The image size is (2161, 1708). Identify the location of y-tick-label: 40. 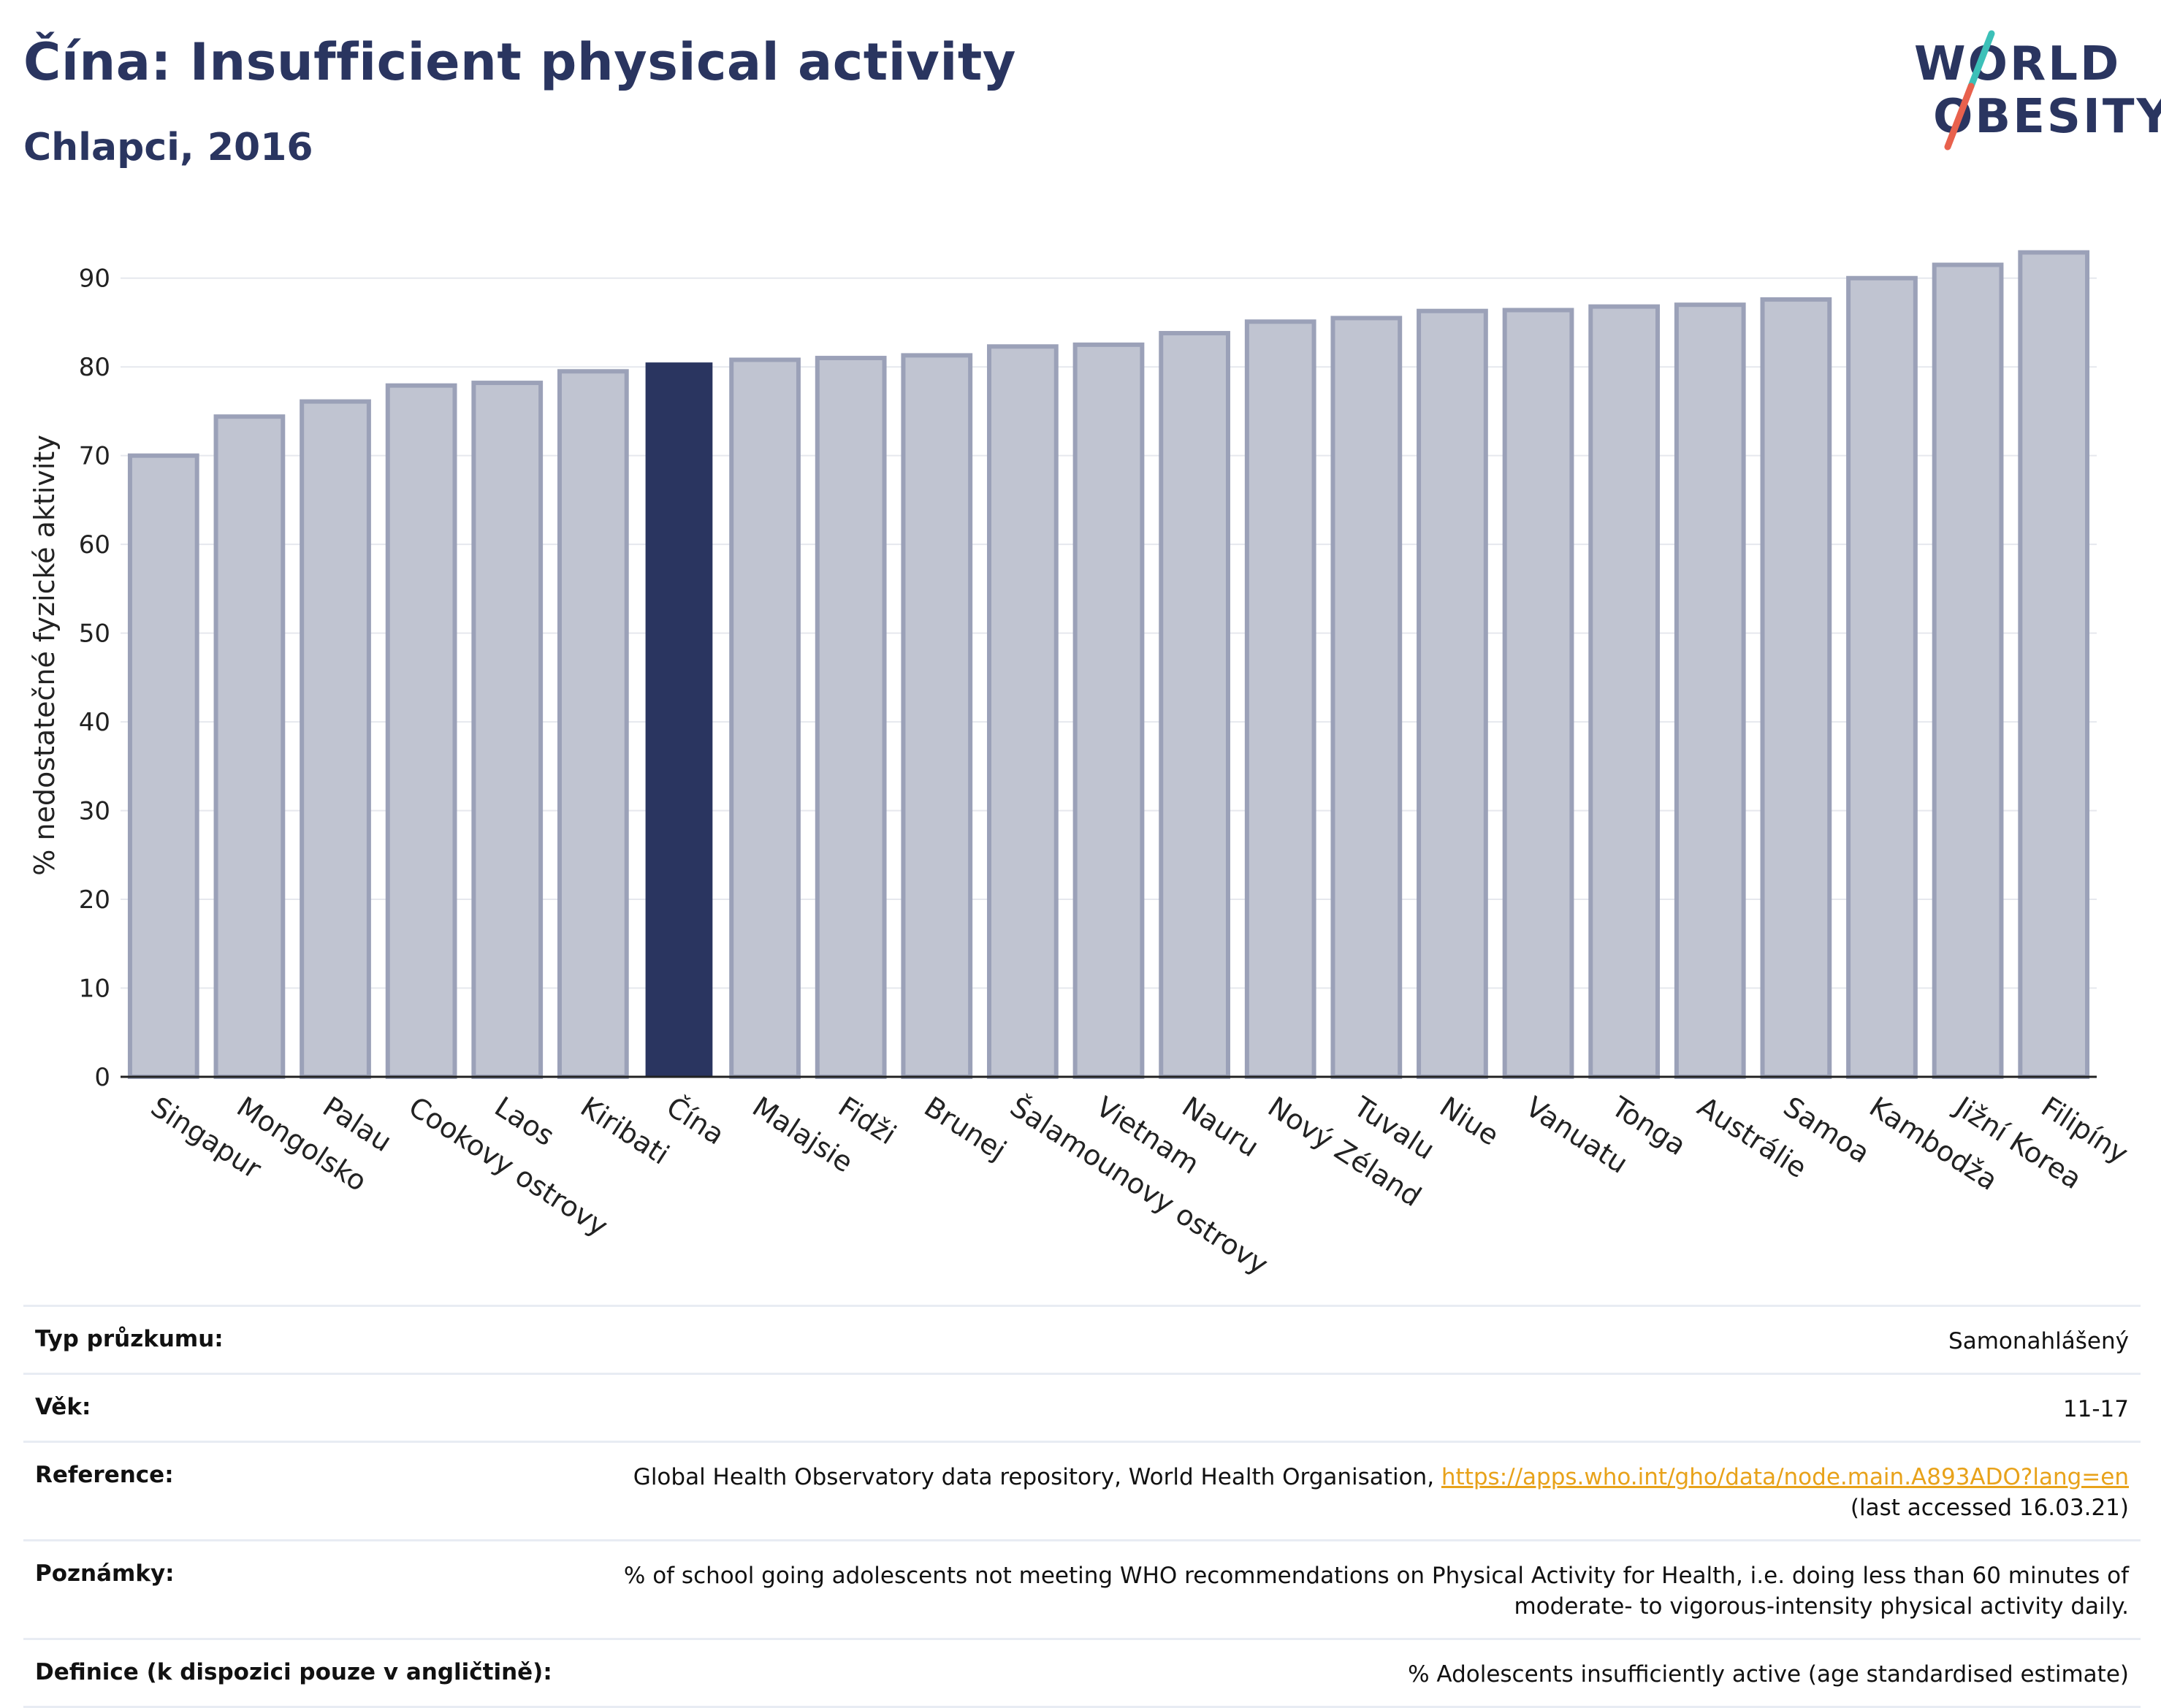
(94, 722).